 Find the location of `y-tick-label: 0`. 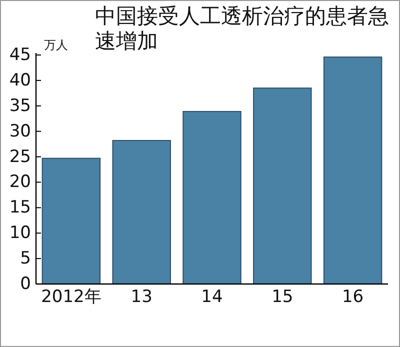

y-tick-label: 0 is located at coordinates (25, 284).